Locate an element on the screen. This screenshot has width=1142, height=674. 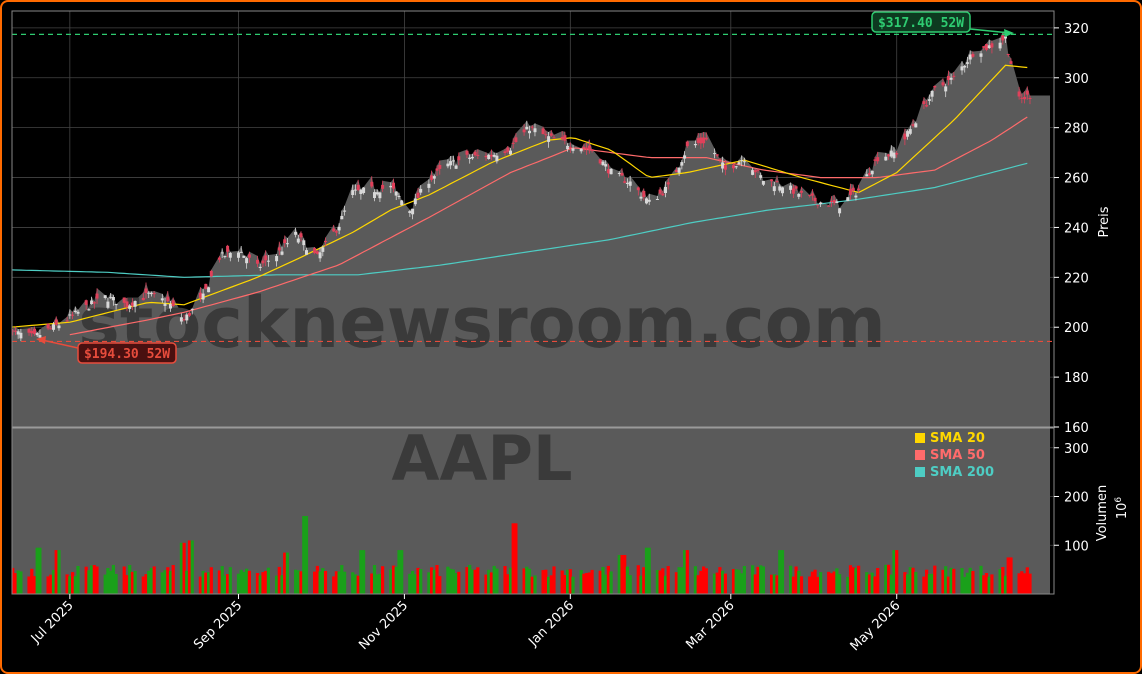
low-52w-badge is located at coordinates (127, 353).